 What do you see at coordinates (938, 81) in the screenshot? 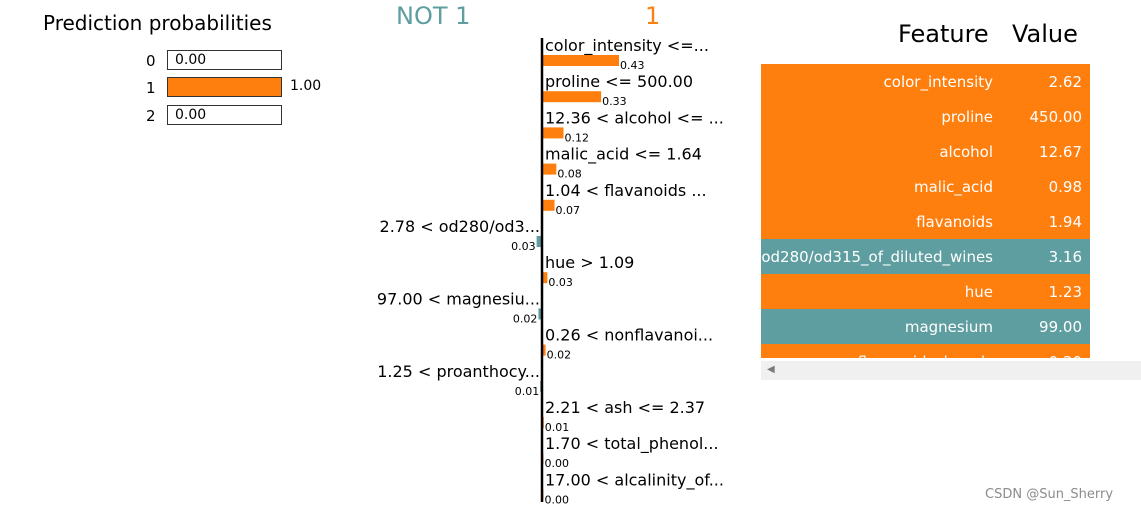
I see `feature-name-cell: color_intensity` at bounding box center [938, 81].